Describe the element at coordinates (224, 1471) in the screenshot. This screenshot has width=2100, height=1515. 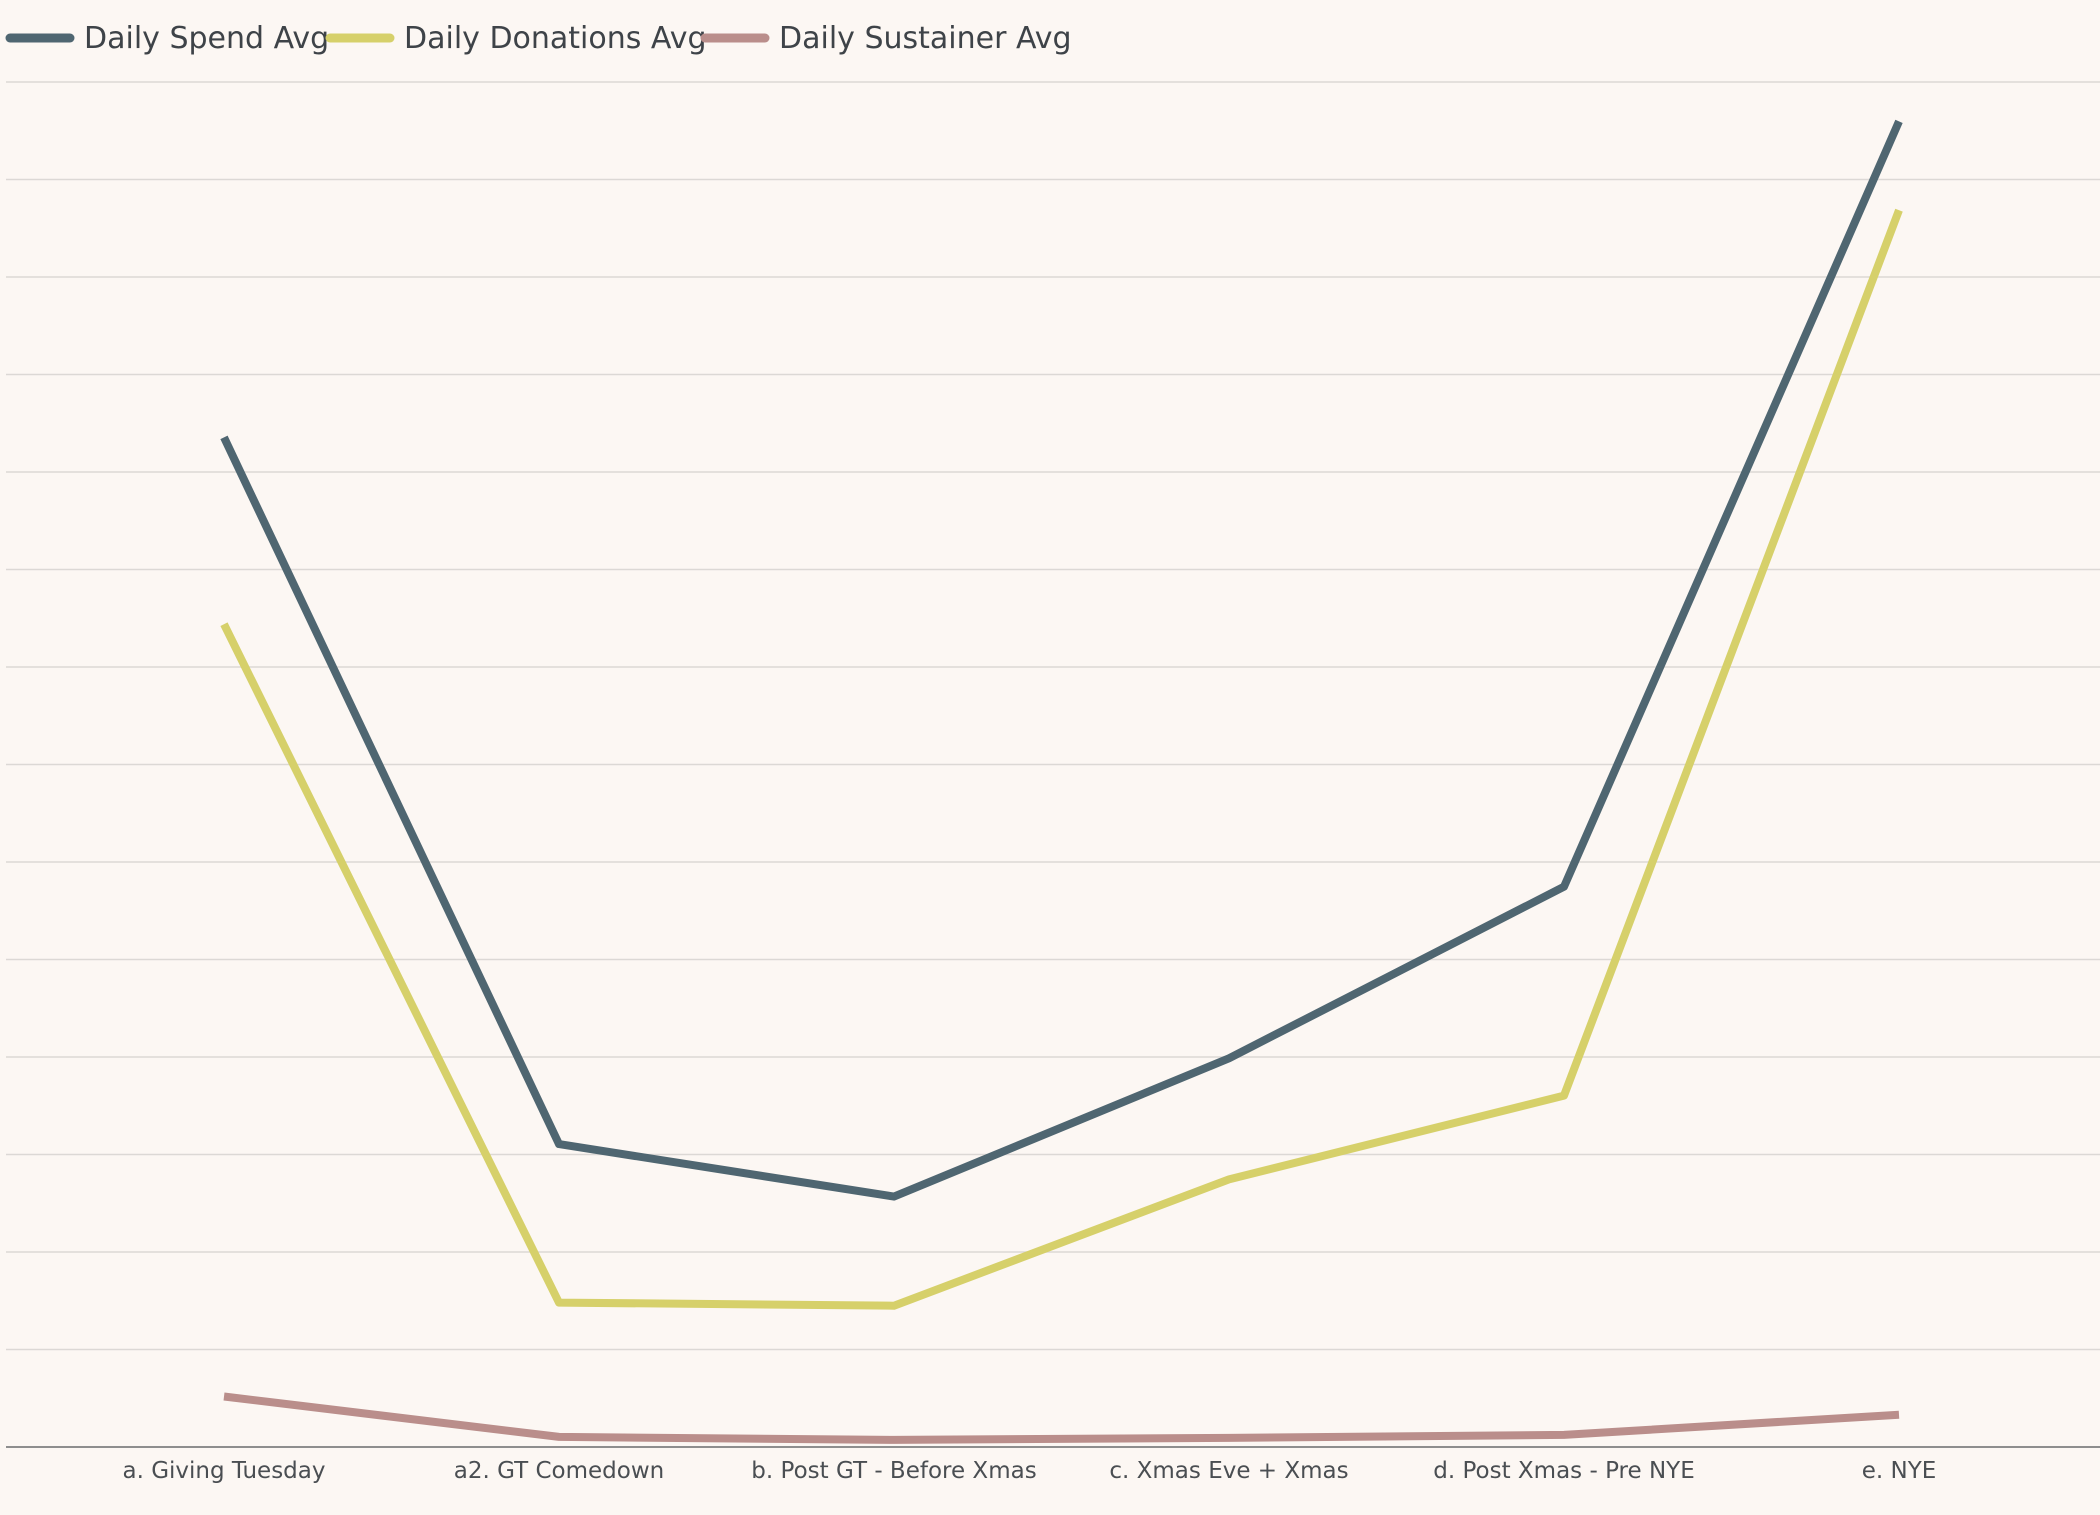
I see `x-tick-label: a. Giving Tuesday` at that location.